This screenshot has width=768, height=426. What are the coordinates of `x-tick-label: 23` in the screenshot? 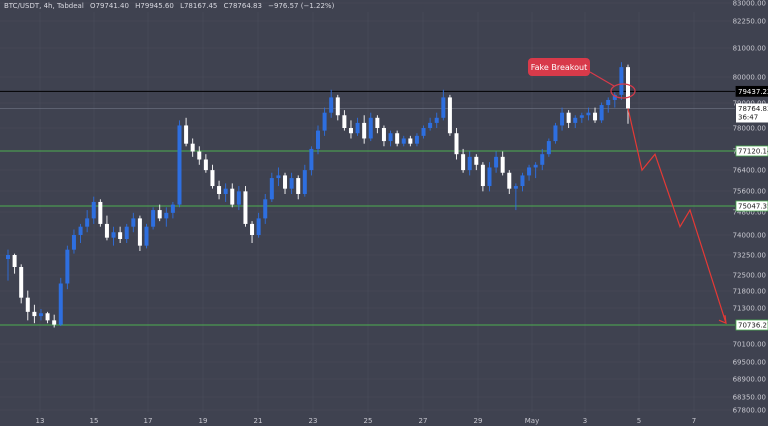 It's located at (313, 421).